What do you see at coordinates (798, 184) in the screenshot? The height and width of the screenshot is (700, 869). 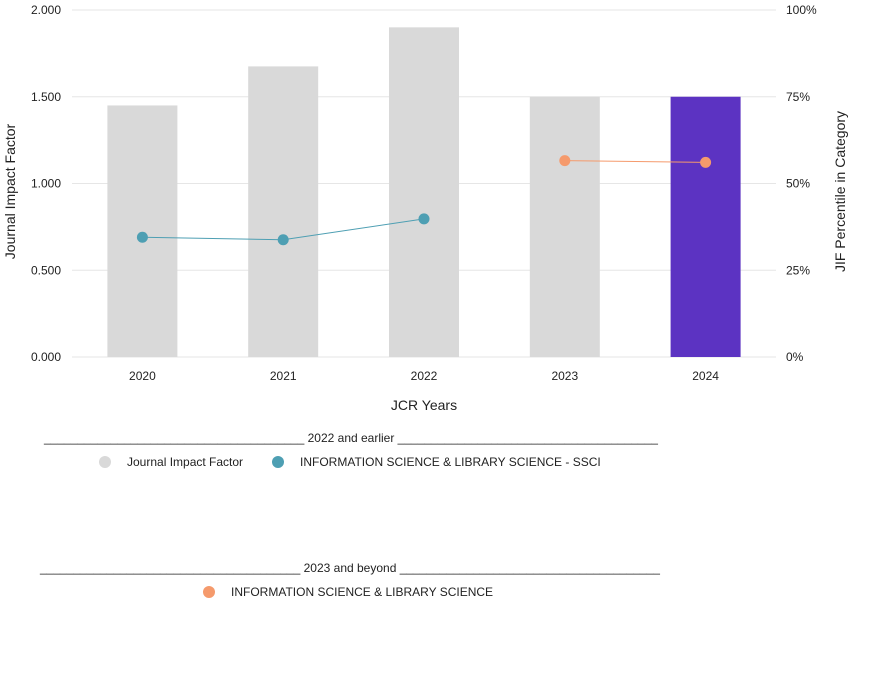 I see `y2-tick-label: 50%` at bounding box center [798, 184].